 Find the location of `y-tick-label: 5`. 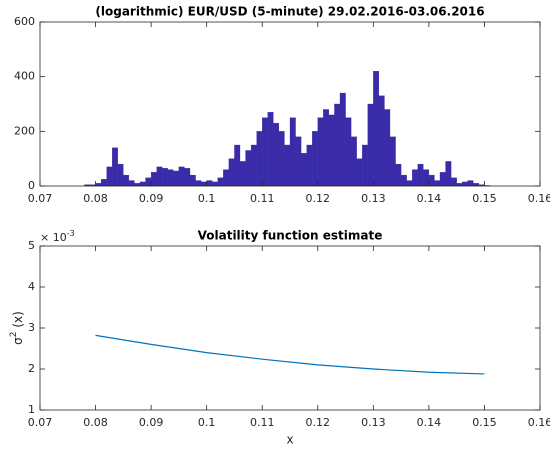

y-tick-label: 5 is located at coordinates (31, 245).